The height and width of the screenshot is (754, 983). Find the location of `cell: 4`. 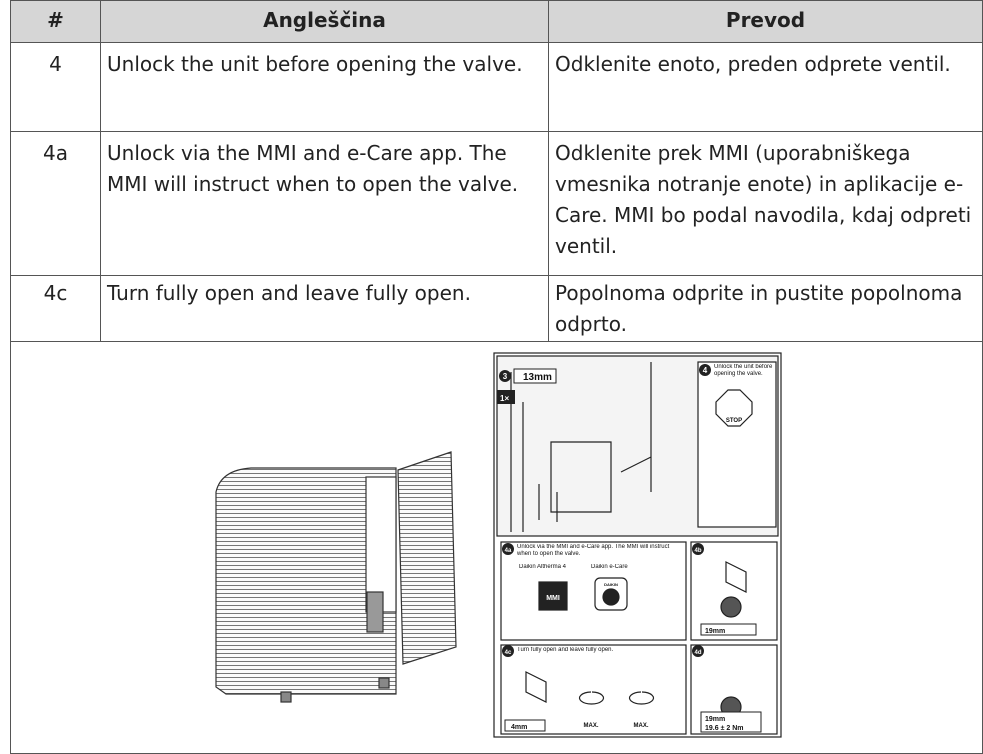

cell: 4 is located at coordinates (55, 87).